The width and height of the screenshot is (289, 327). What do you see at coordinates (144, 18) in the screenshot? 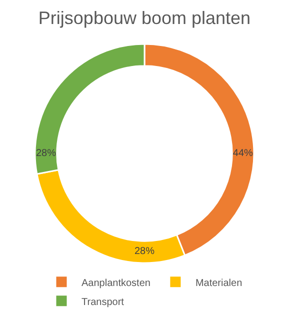
I see `chart-title: Prijsopbouw boom planten` at bounding box center [144, 18].